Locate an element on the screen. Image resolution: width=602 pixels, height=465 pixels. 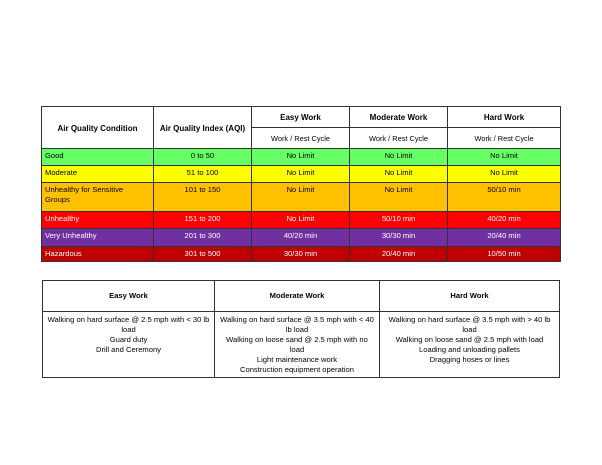
moderate-cell: 30/30 min is located at coordinates (398, 237).